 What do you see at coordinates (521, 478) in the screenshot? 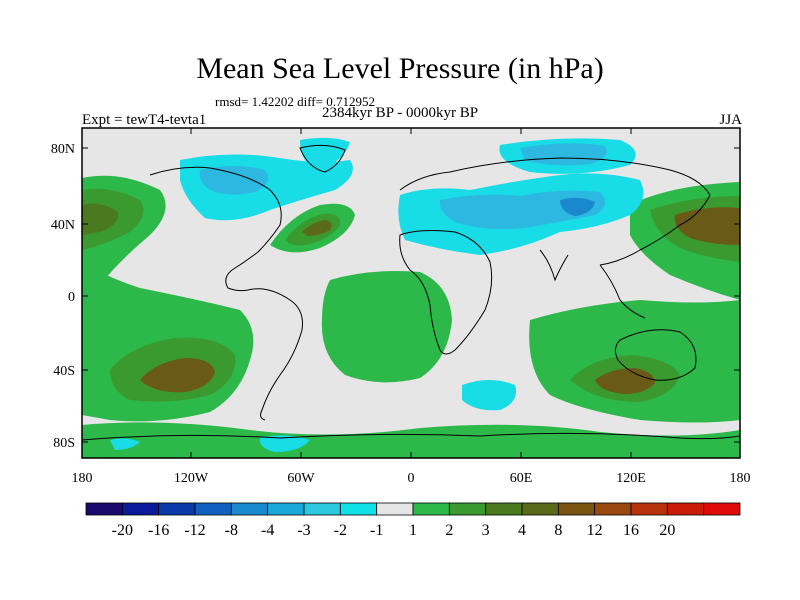
I see `lon-label: 60E` at bounding box center [521, 478].